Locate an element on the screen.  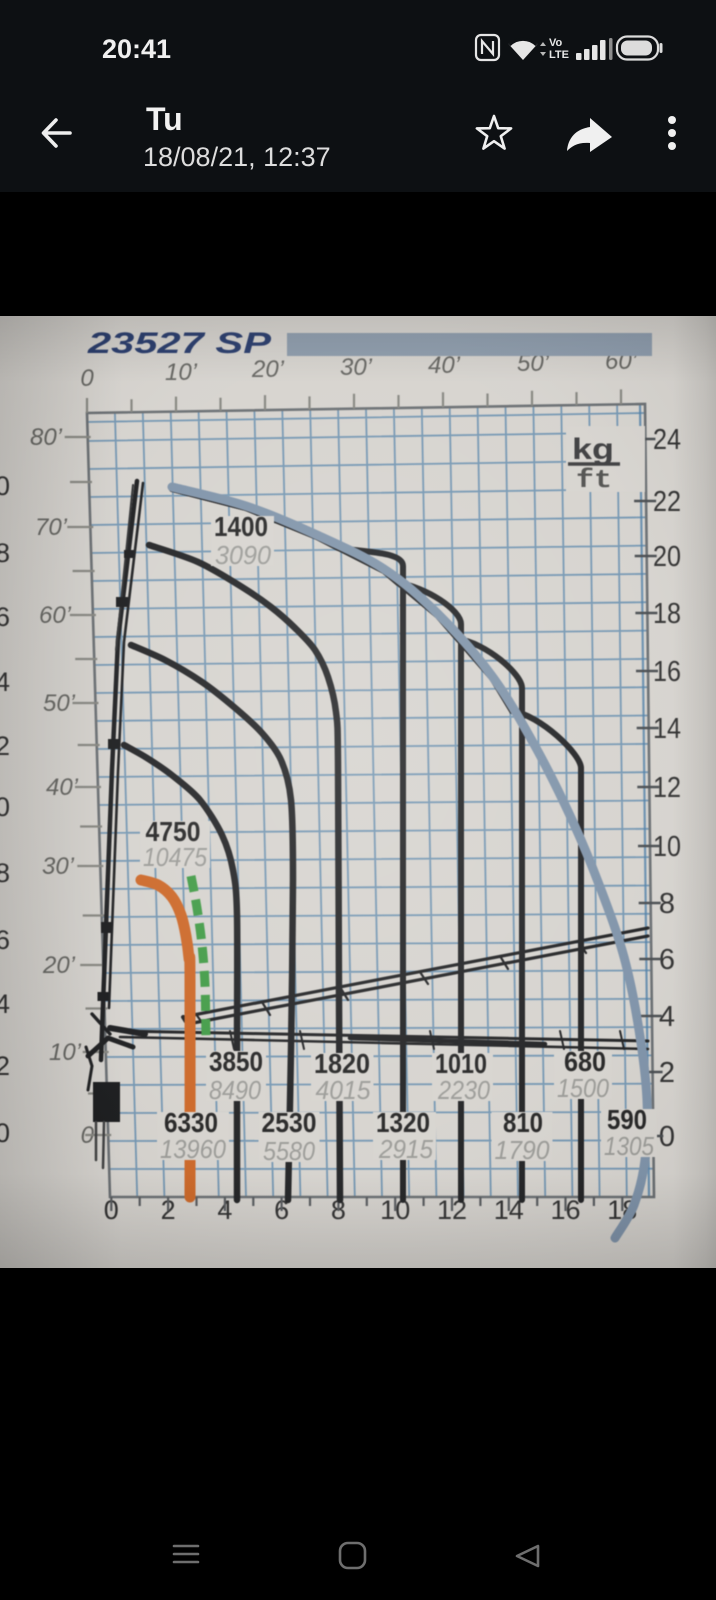
svg-text: Vo is located at coordinates (556, 43).